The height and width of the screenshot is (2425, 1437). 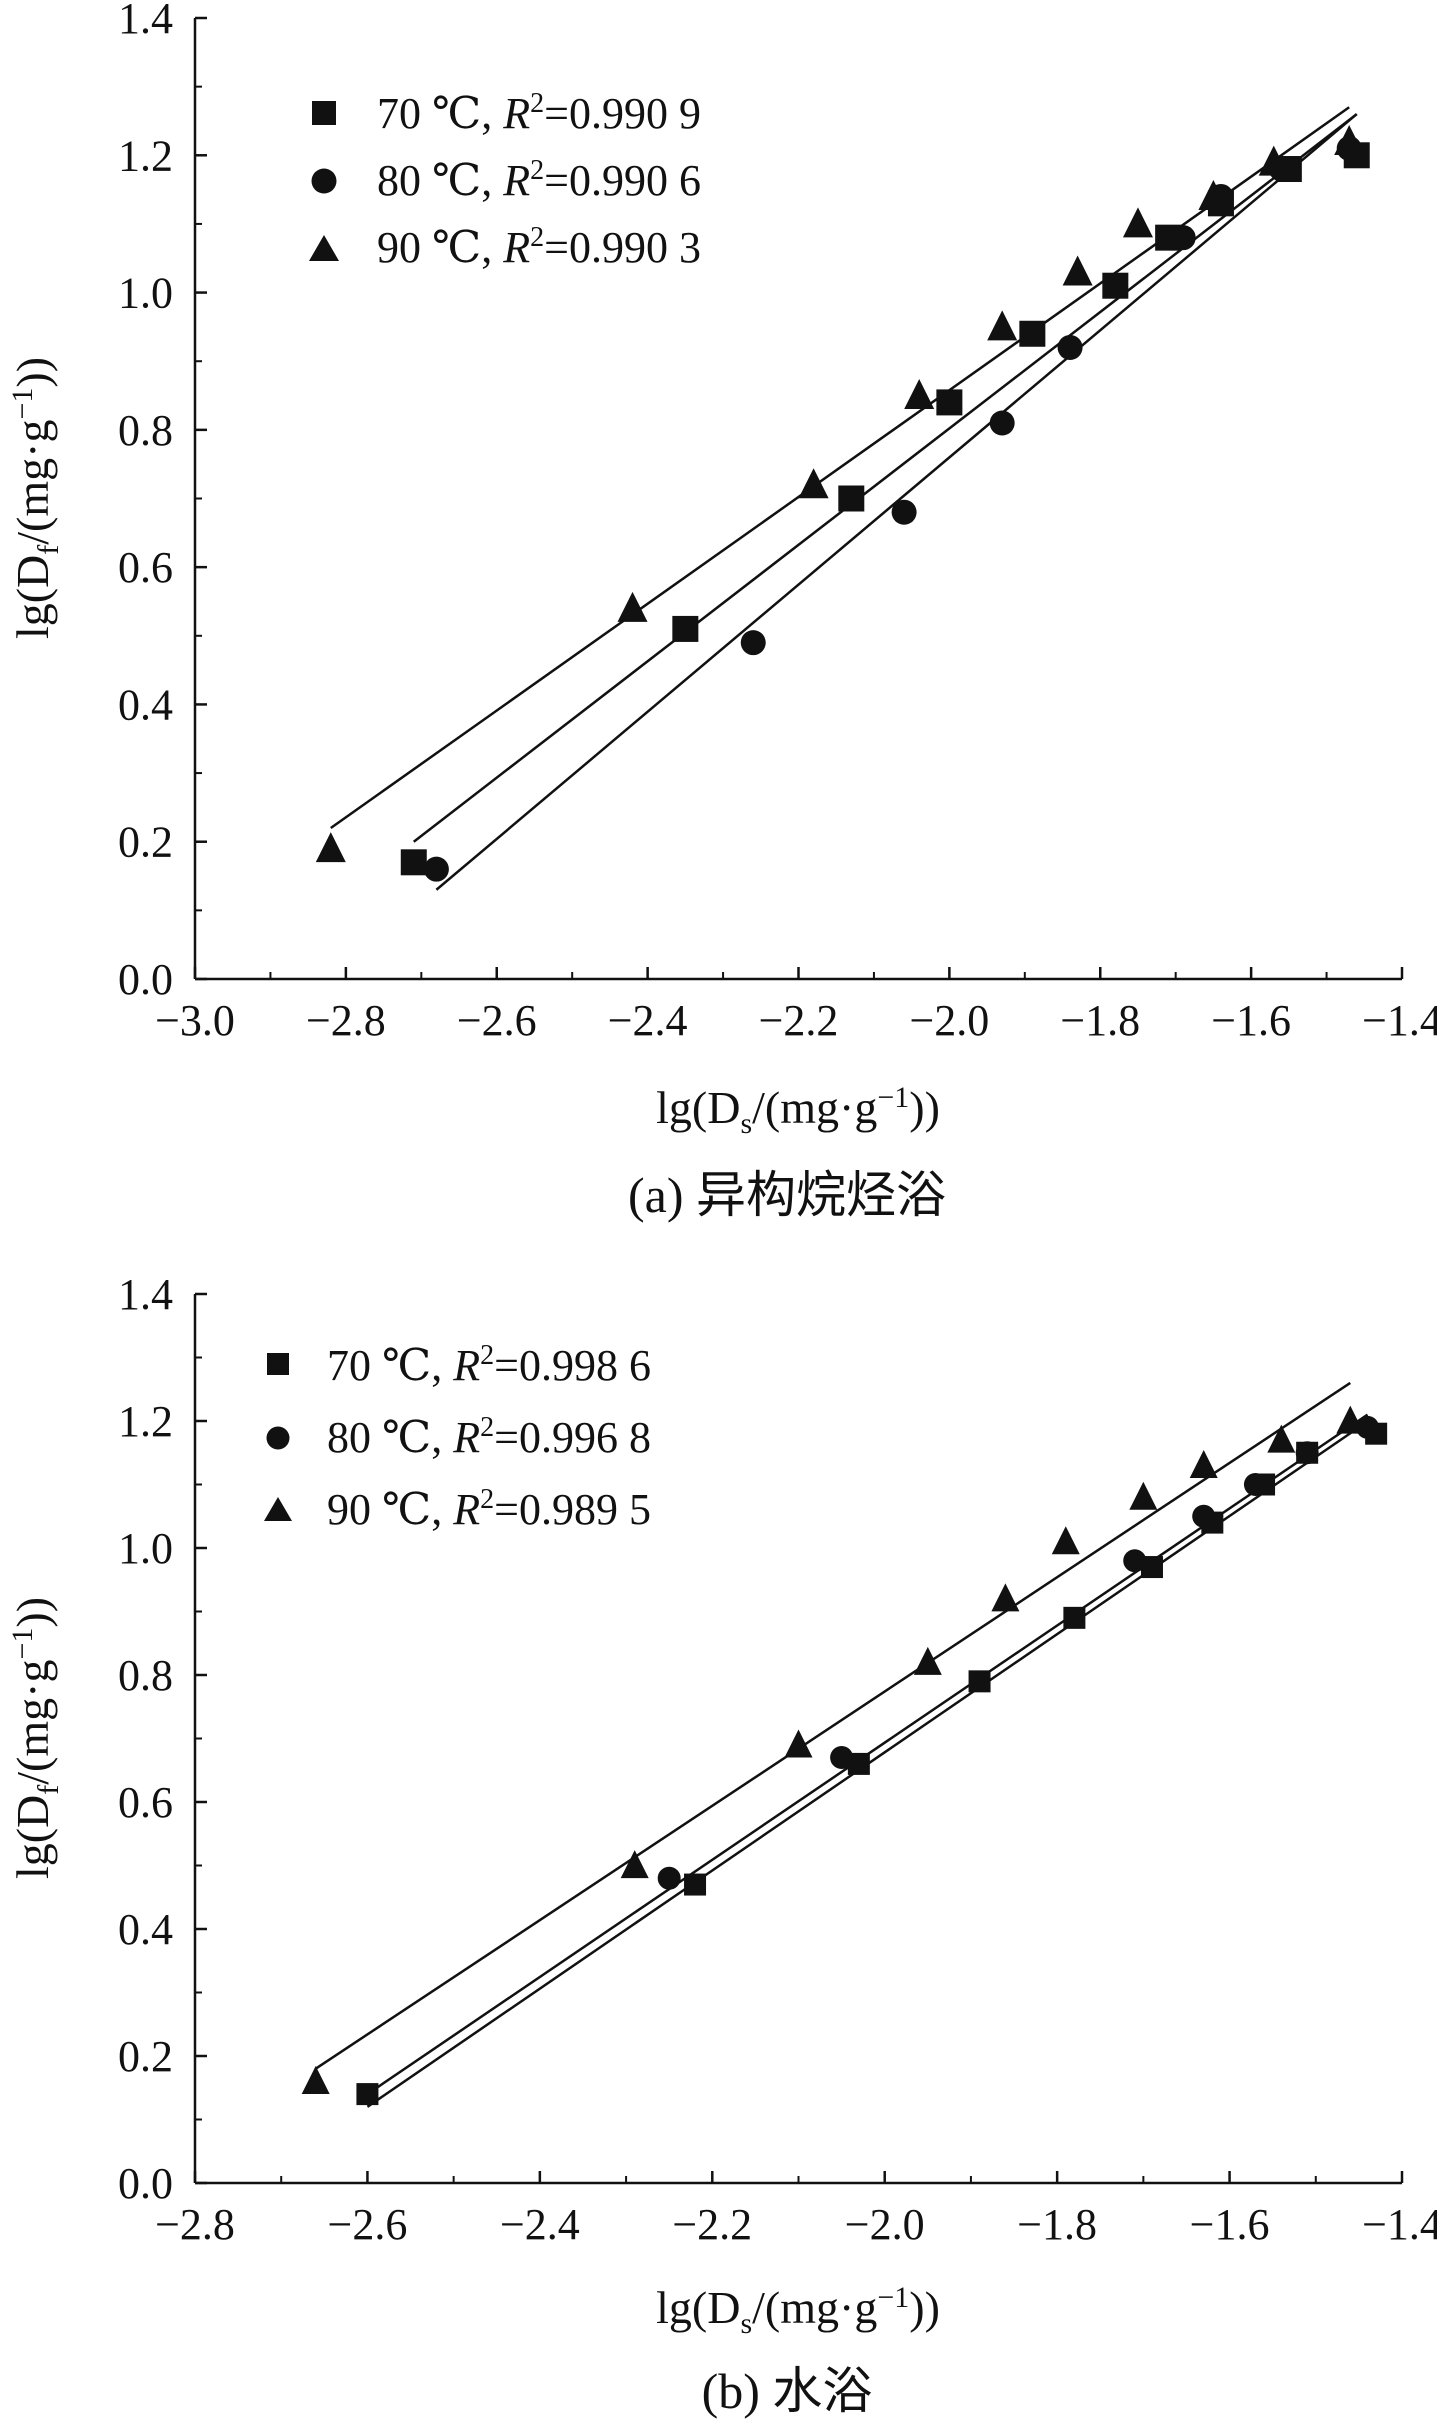 What do you see at coordinates (787, 2391) in the screenshot?
I see `panel-b-caption: (b) 水浴` at bounding box center [787, 2391].